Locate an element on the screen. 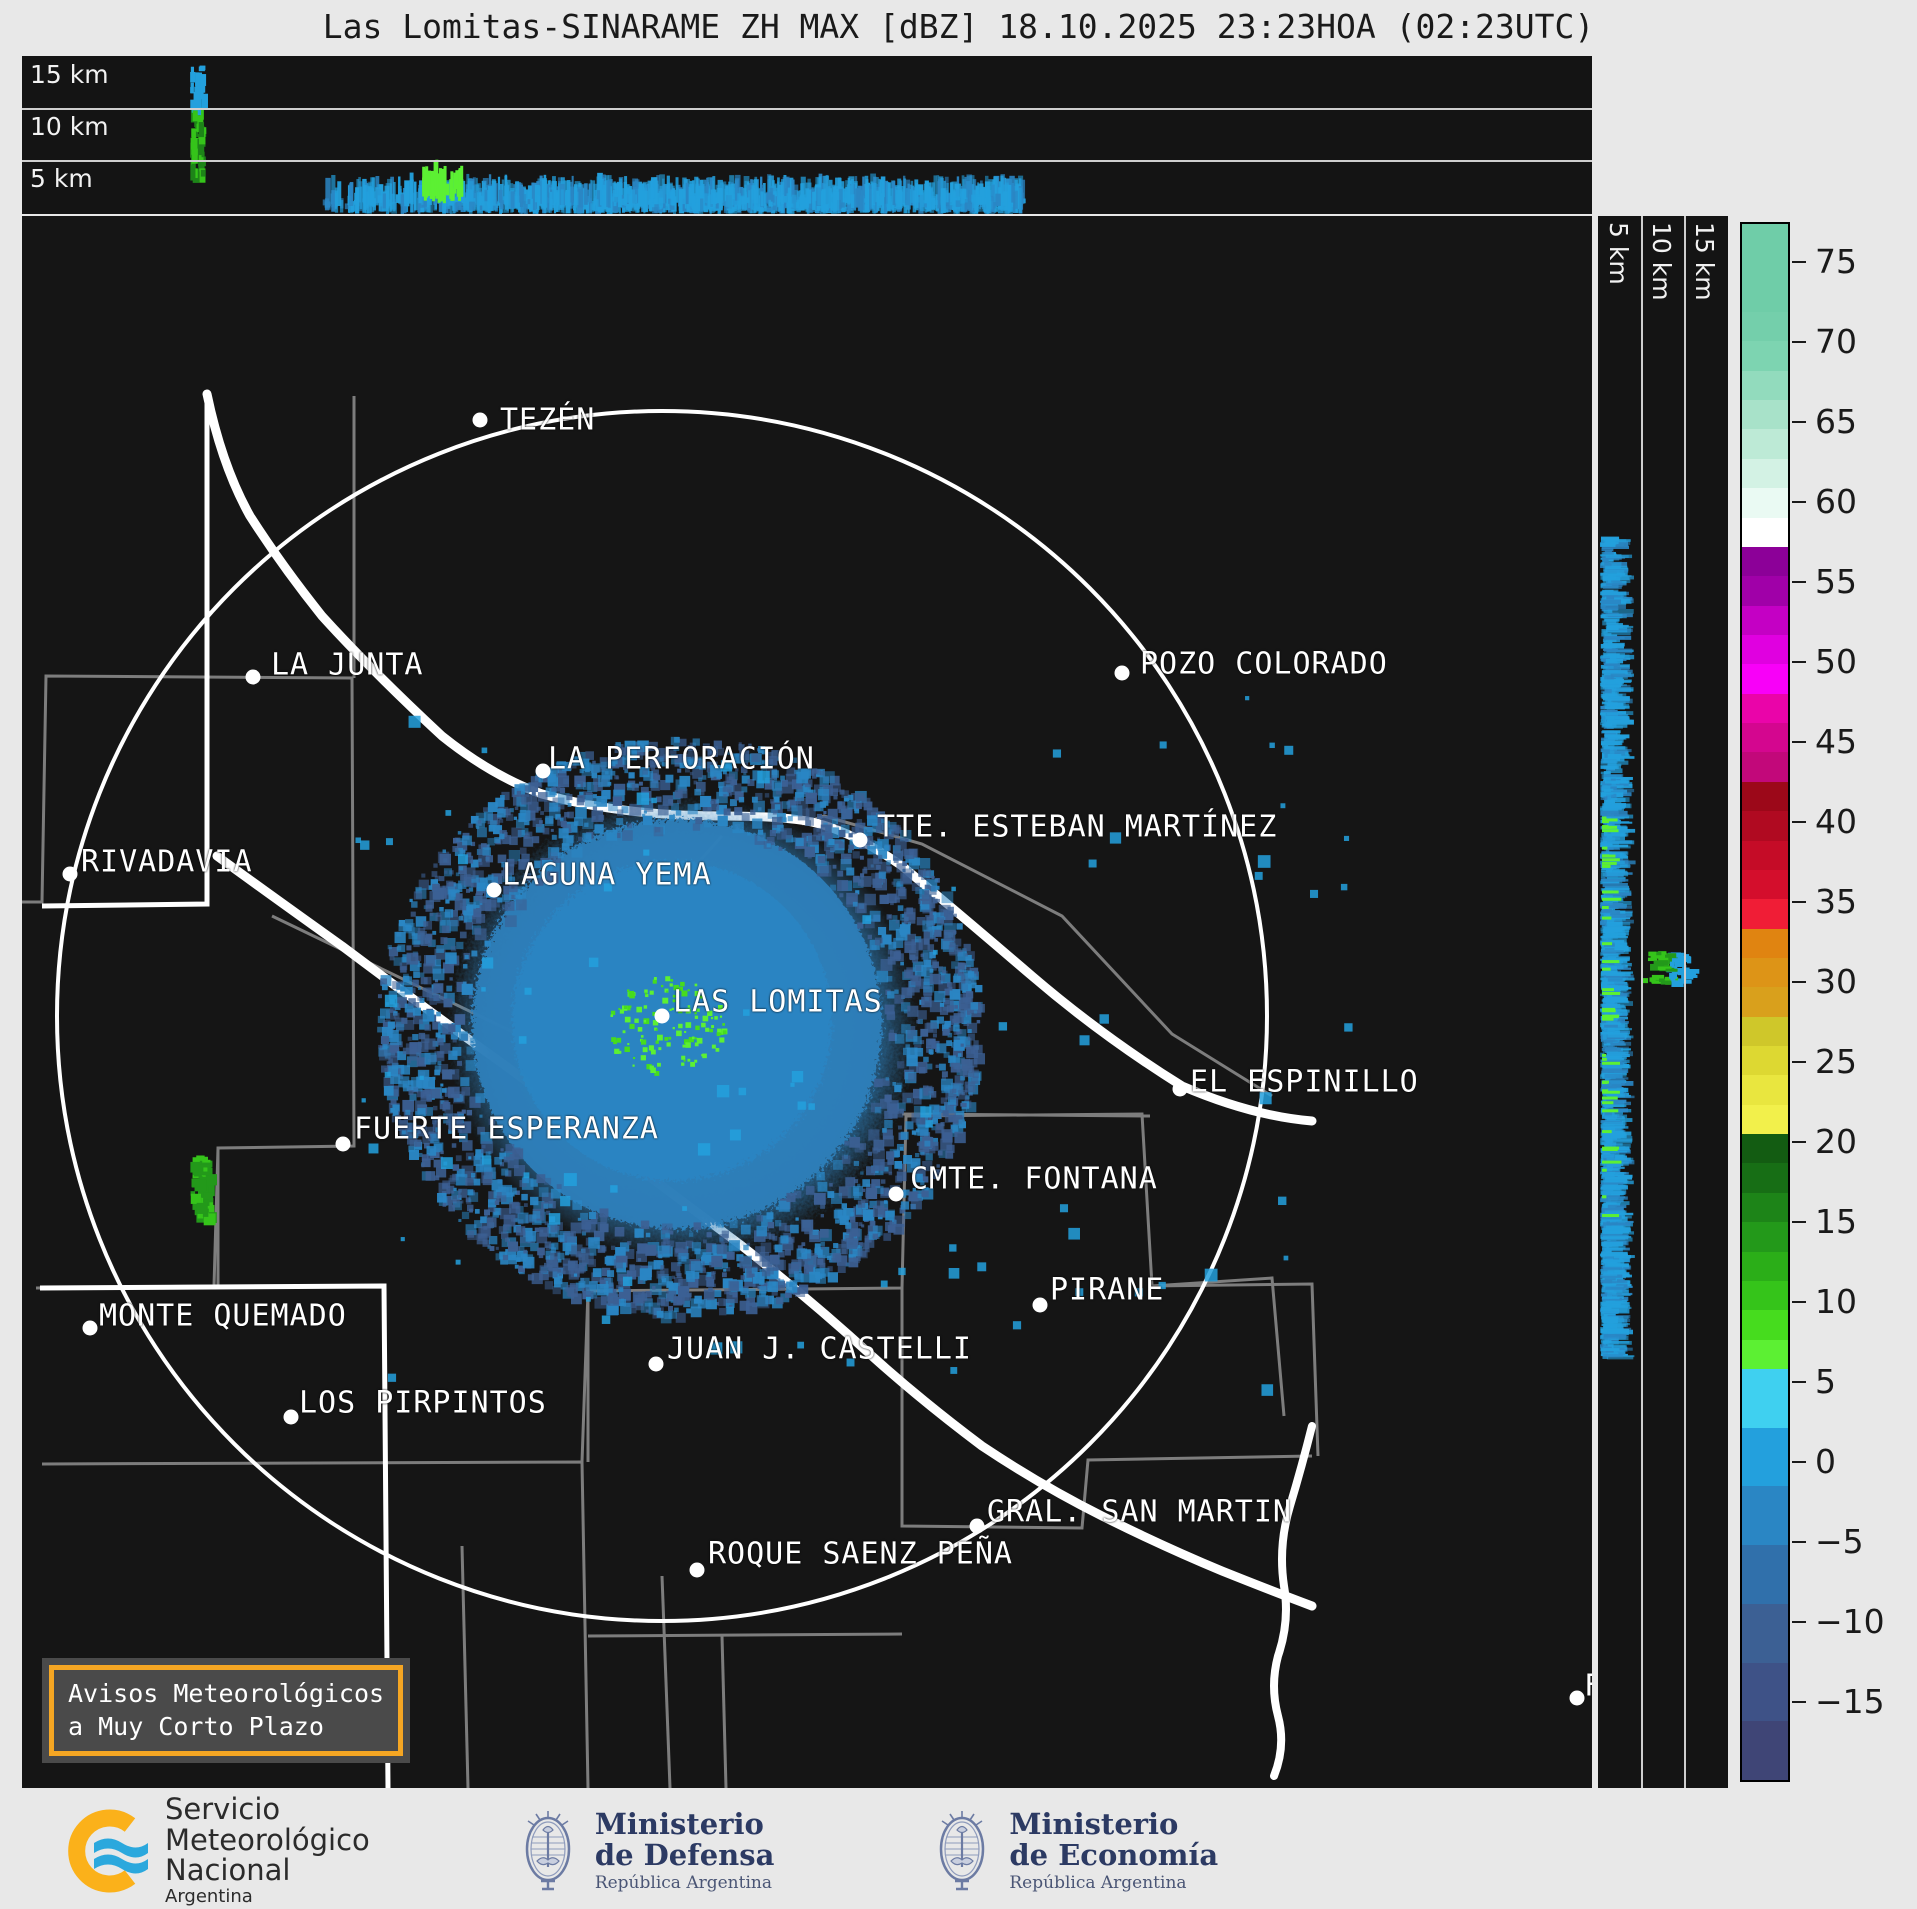  argentina-crest-icon is located at coordinates (548, 1851).